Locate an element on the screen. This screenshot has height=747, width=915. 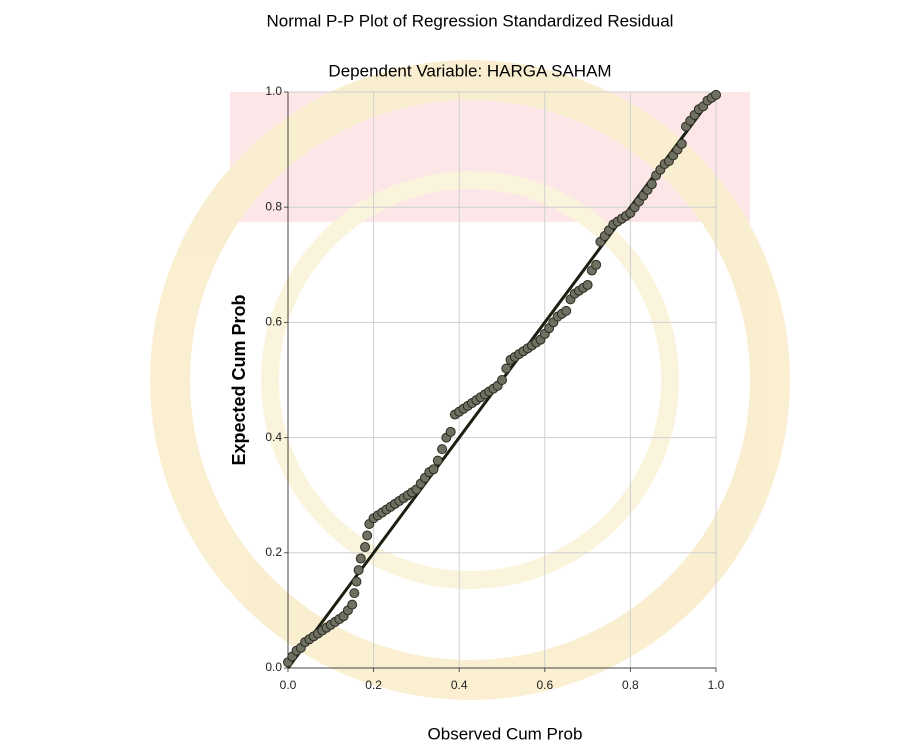
x-tick-label: 0.8 is located at coordinates (630, 685).